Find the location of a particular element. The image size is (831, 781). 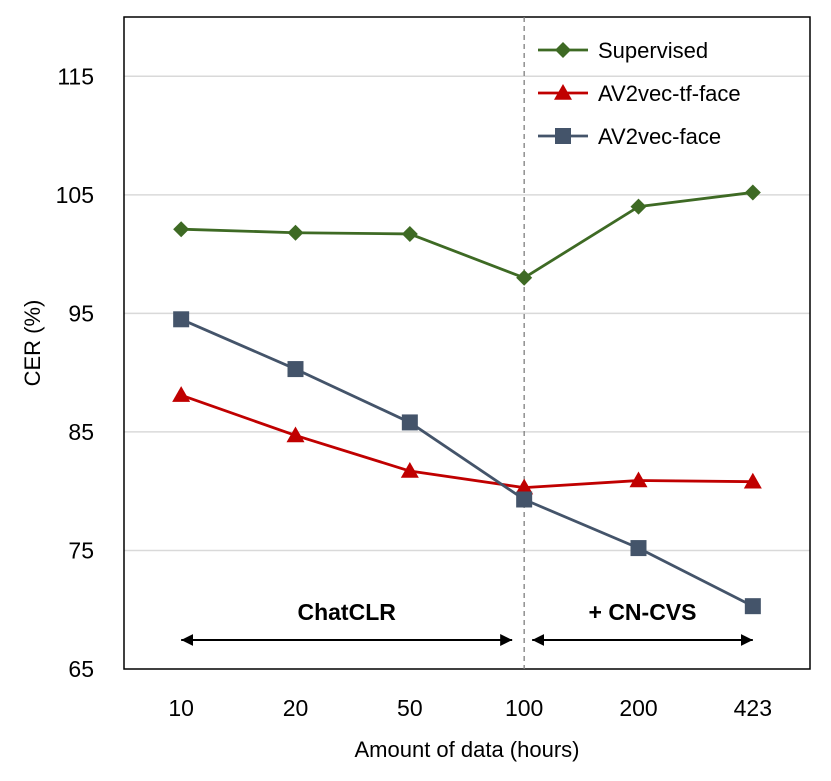

x-tick-label: 100 is located at coordinates (524, 708).